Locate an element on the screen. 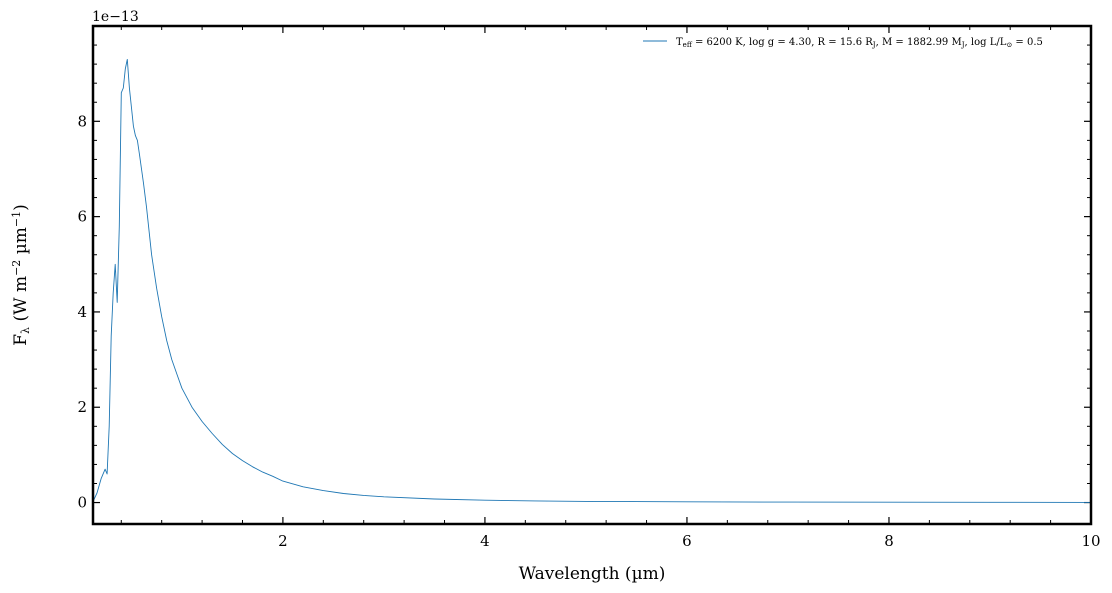 The height and width of the screenshot is (593, 1112). y-offset-label: 1e−13 is located at coordinates (115, 17).